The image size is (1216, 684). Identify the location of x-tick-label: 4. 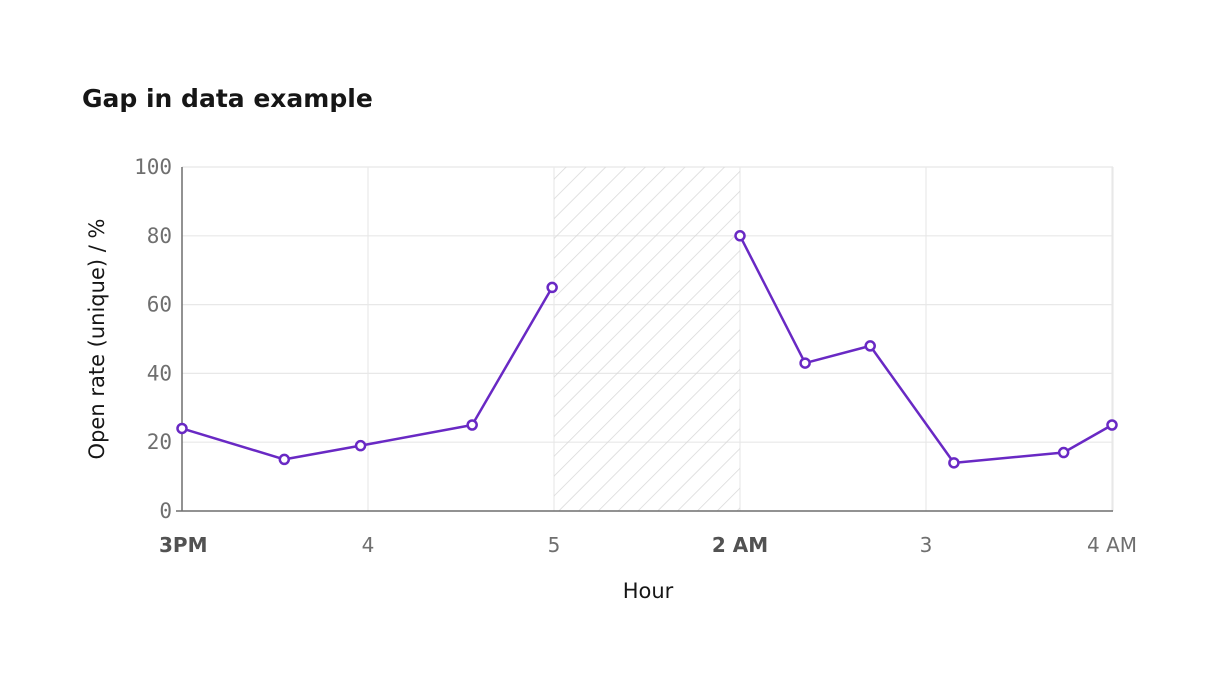
(368, 545).